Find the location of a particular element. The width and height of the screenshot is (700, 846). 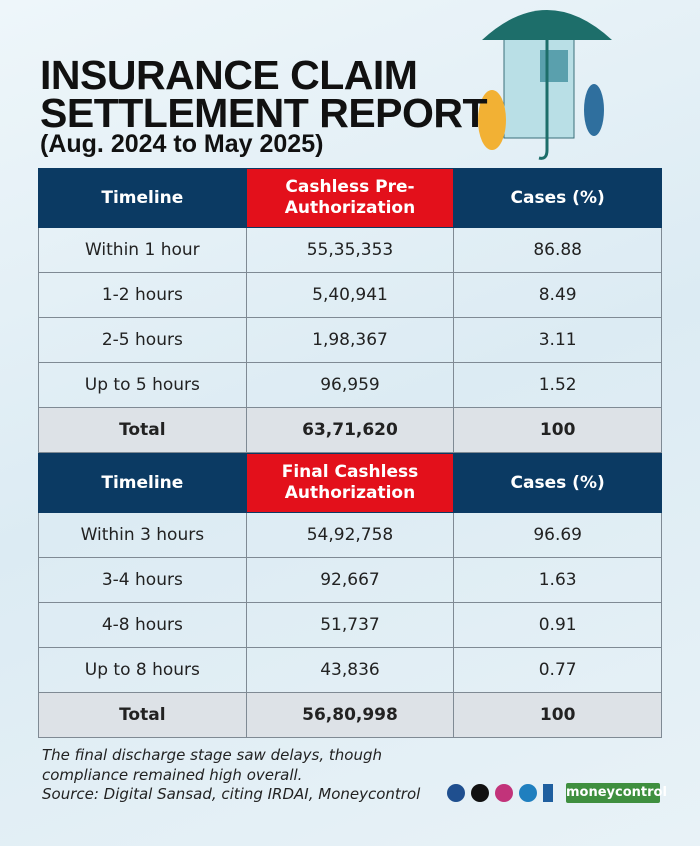

header-cell: Final Cashless Authorization is located at coordinates (350, 483).